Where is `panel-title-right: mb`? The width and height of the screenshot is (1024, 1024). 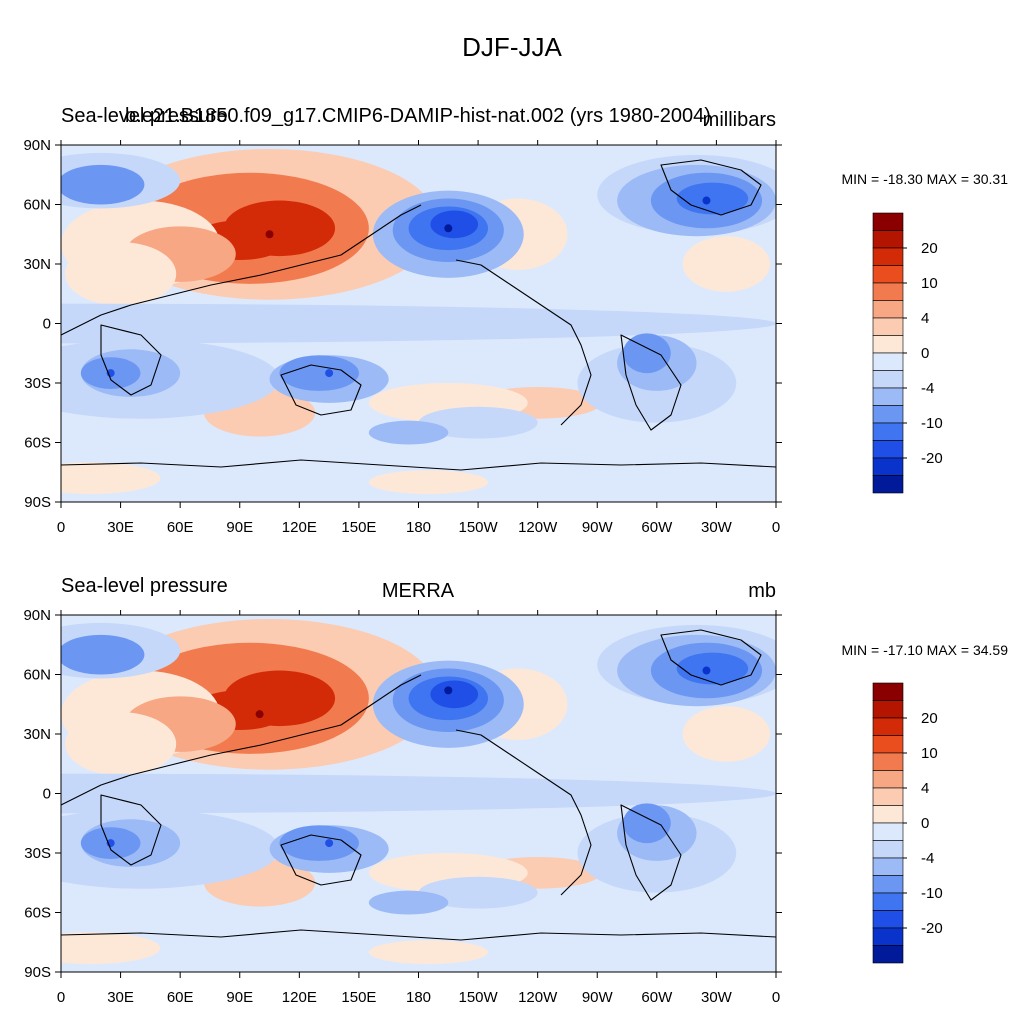
panel-title-right: mb is located at coordinates (762, 591).